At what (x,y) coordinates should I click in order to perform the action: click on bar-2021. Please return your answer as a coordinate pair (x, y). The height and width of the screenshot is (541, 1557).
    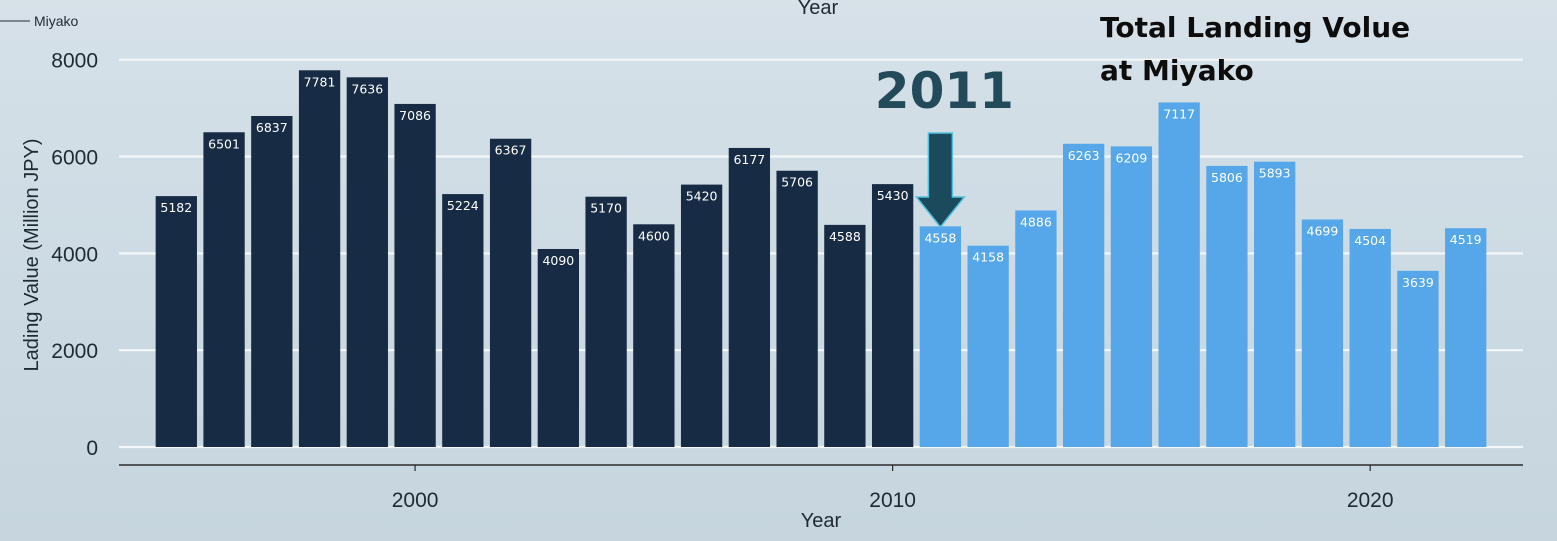
    Looking at the image, I should click on (1418, 358).